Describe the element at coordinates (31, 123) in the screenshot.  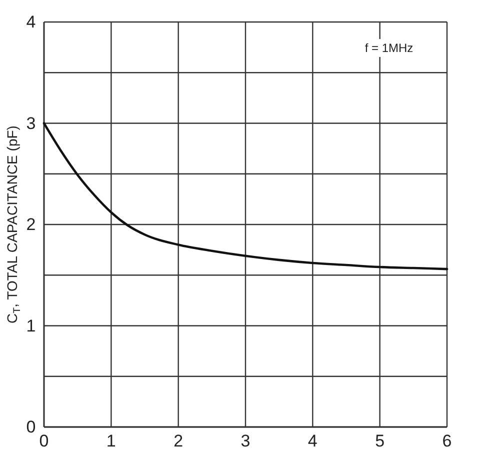
I see `y-tick-label: 3` at that location.